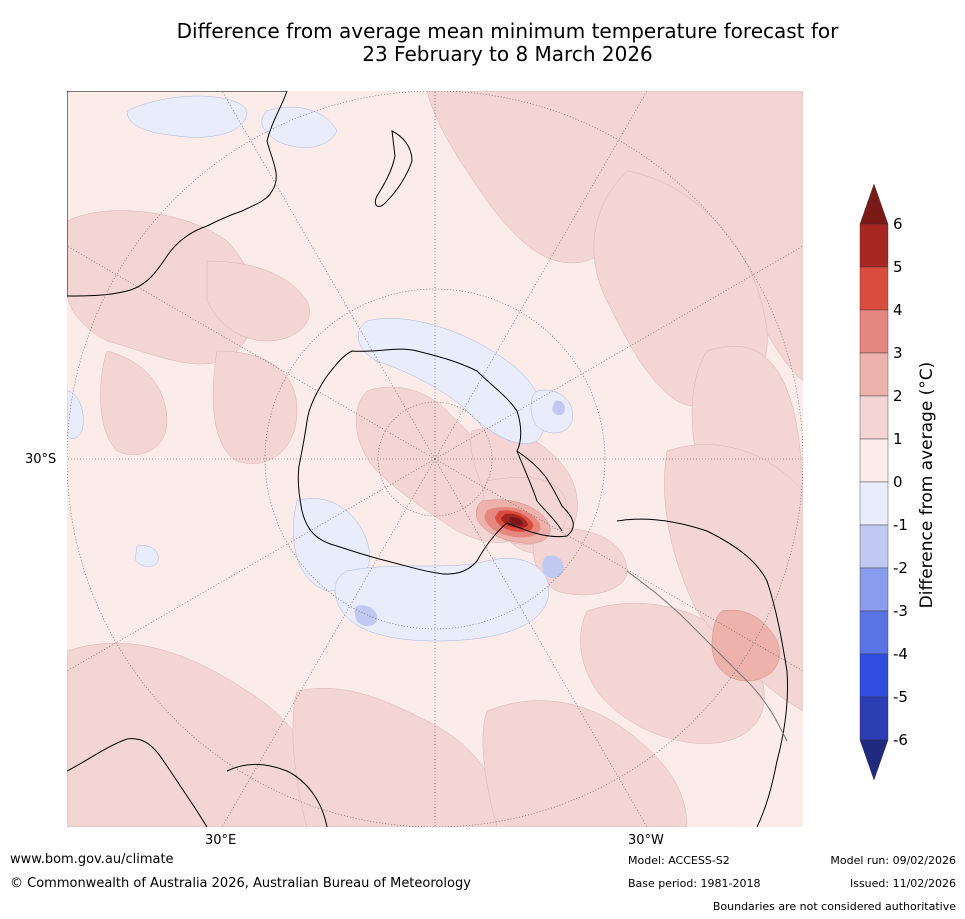 The height and width of the screenshot is (919, 965). What do you see at coordinates (898, 224) in the screenshot?
I see `colorbar-tick-label: 6` at bounding box center [898, 224].